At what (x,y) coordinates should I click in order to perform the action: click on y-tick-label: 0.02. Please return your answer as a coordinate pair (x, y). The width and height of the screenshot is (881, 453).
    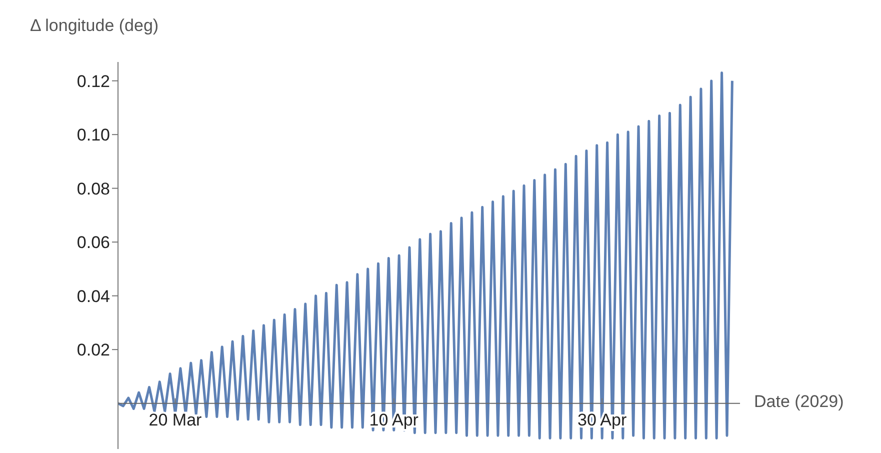
    Looking at the image, I should click on (93, 350).